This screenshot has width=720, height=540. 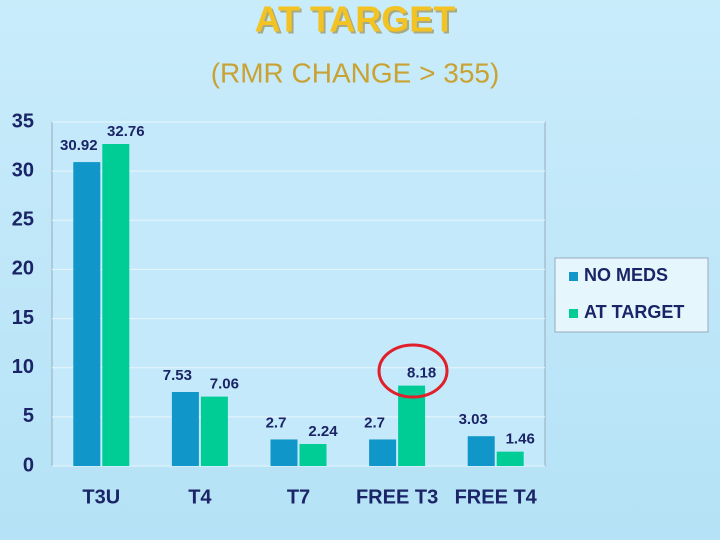 I want to click on y-tick-label: 30, so click(x=23, y=170).